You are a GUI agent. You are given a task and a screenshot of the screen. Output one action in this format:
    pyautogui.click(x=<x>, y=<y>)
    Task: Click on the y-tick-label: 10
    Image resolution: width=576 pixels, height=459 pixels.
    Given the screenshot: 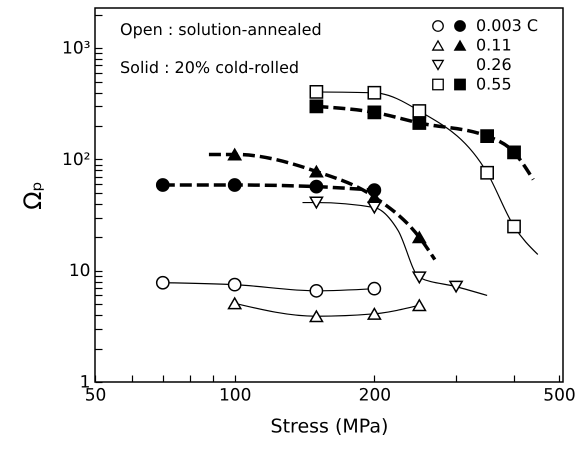 What is the action you would take?
    pyautogui.click(x=79, y=271)
    